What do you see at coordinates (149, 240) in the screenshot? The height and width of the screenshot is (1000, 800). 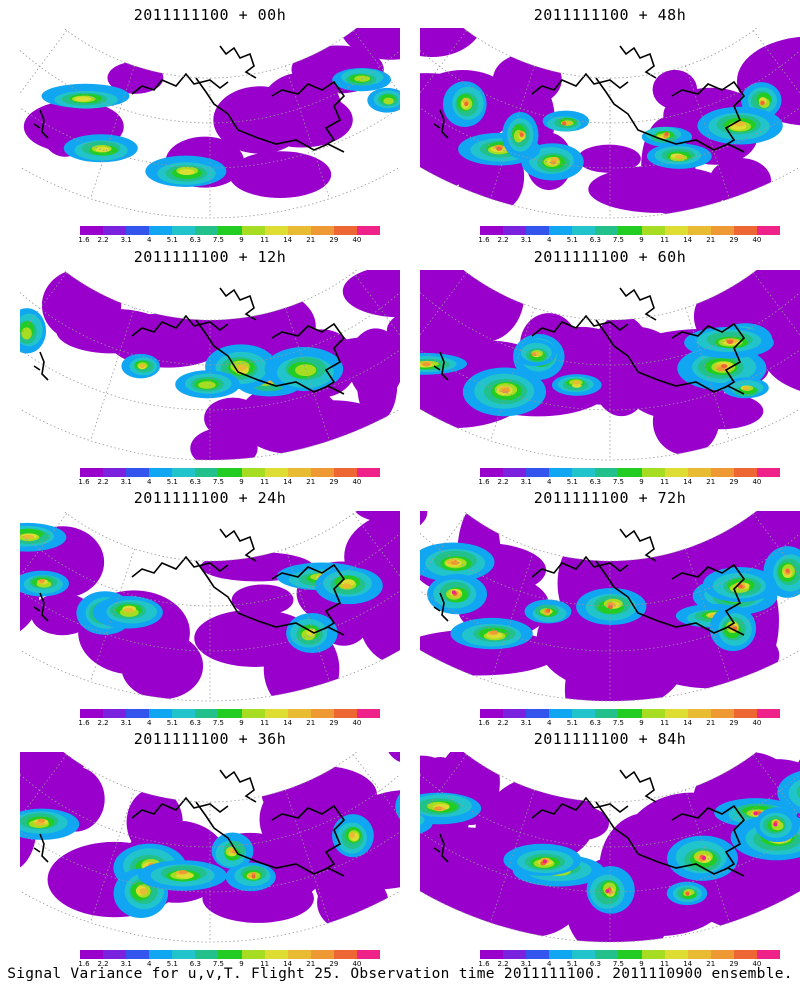 I see `colorbar-label: 4` at bounding box center [149, 240].